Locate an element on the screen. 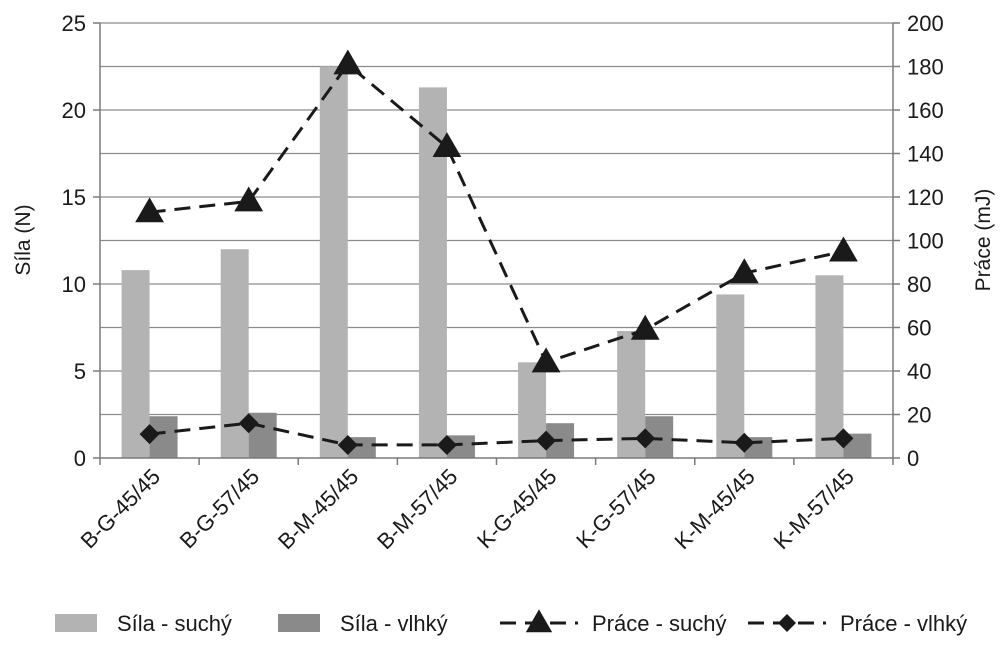  y-right-tick-label: 60 is located at coordinates (919, 328).